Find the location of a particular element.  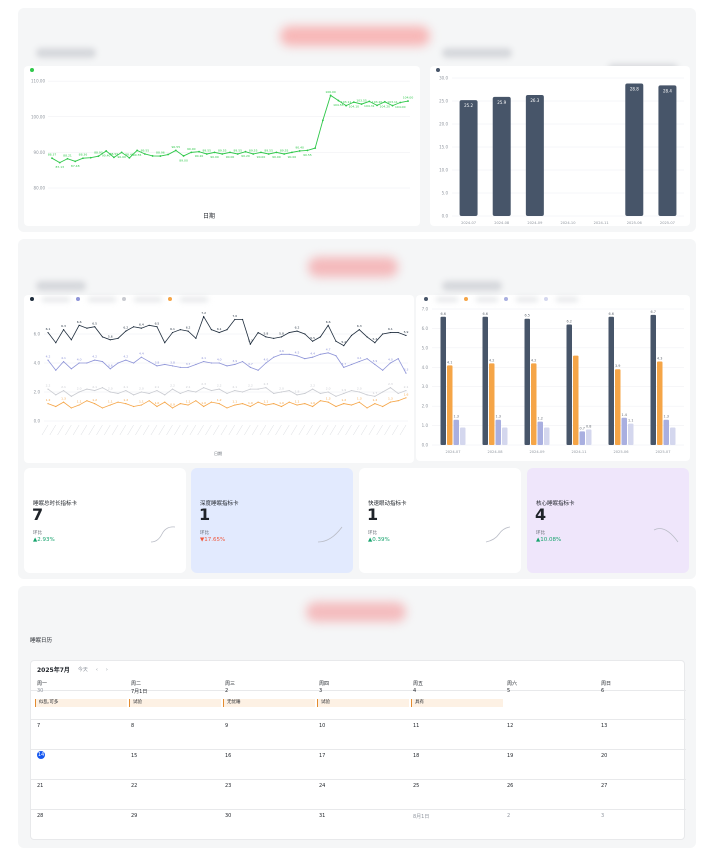

calendar-day: 24 is located at coordinates (322, 786).